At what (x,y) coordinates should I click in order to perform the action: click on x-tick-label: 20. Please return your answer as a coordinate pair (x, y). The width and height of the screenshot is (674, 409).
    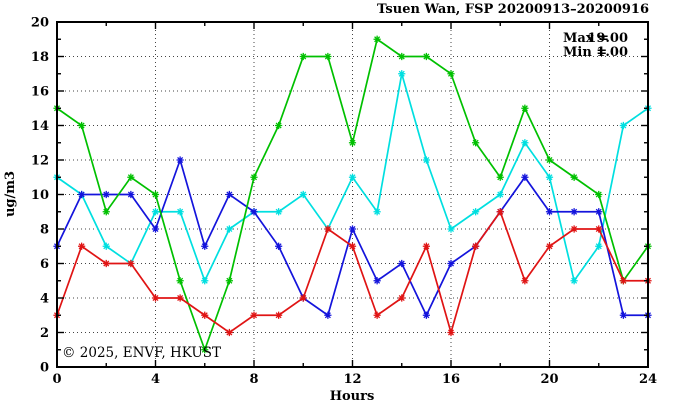
    Looking at the image, I should click on (549, 379).